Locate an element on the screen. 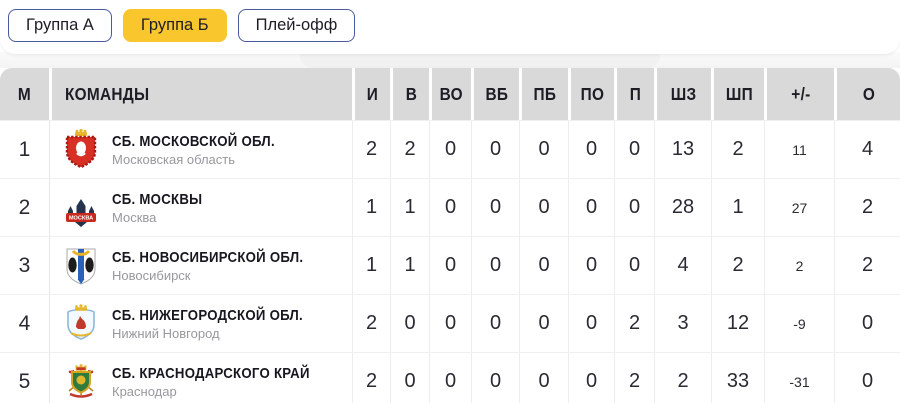  team-cell: СБ. НОВОСИБИРСКОЙ ОБЛ. Новосибирск is located at coordinates (200, 265).